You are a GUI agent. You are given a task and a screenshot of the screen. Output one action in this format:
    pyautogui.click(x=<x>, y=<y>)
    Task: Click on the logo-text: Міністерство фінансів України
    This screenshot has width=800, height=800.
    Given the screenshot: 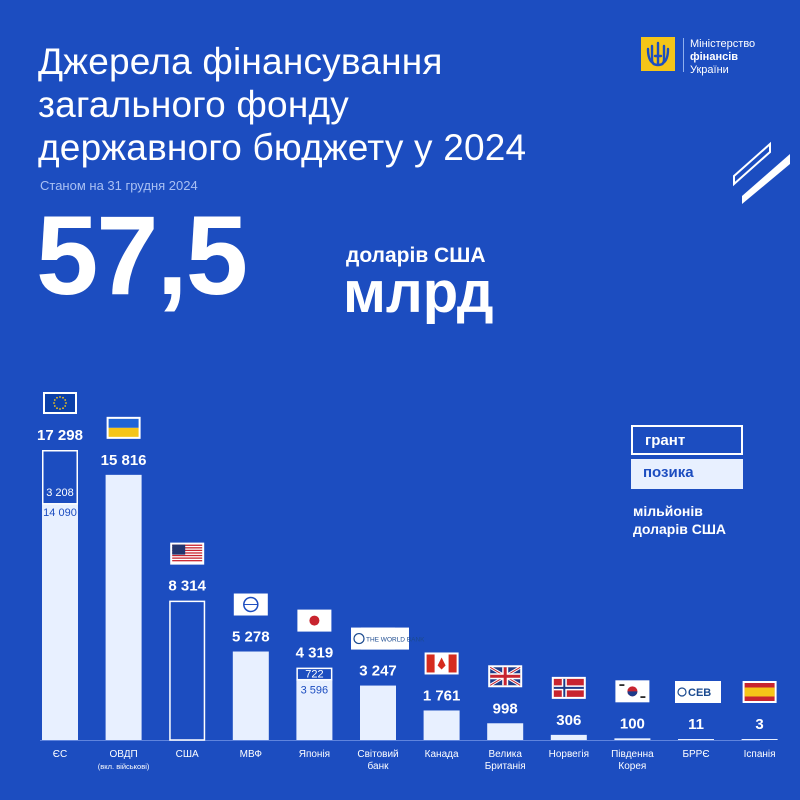 What is the action you would take?
    pyautogui.click(x=722, y=57)
    